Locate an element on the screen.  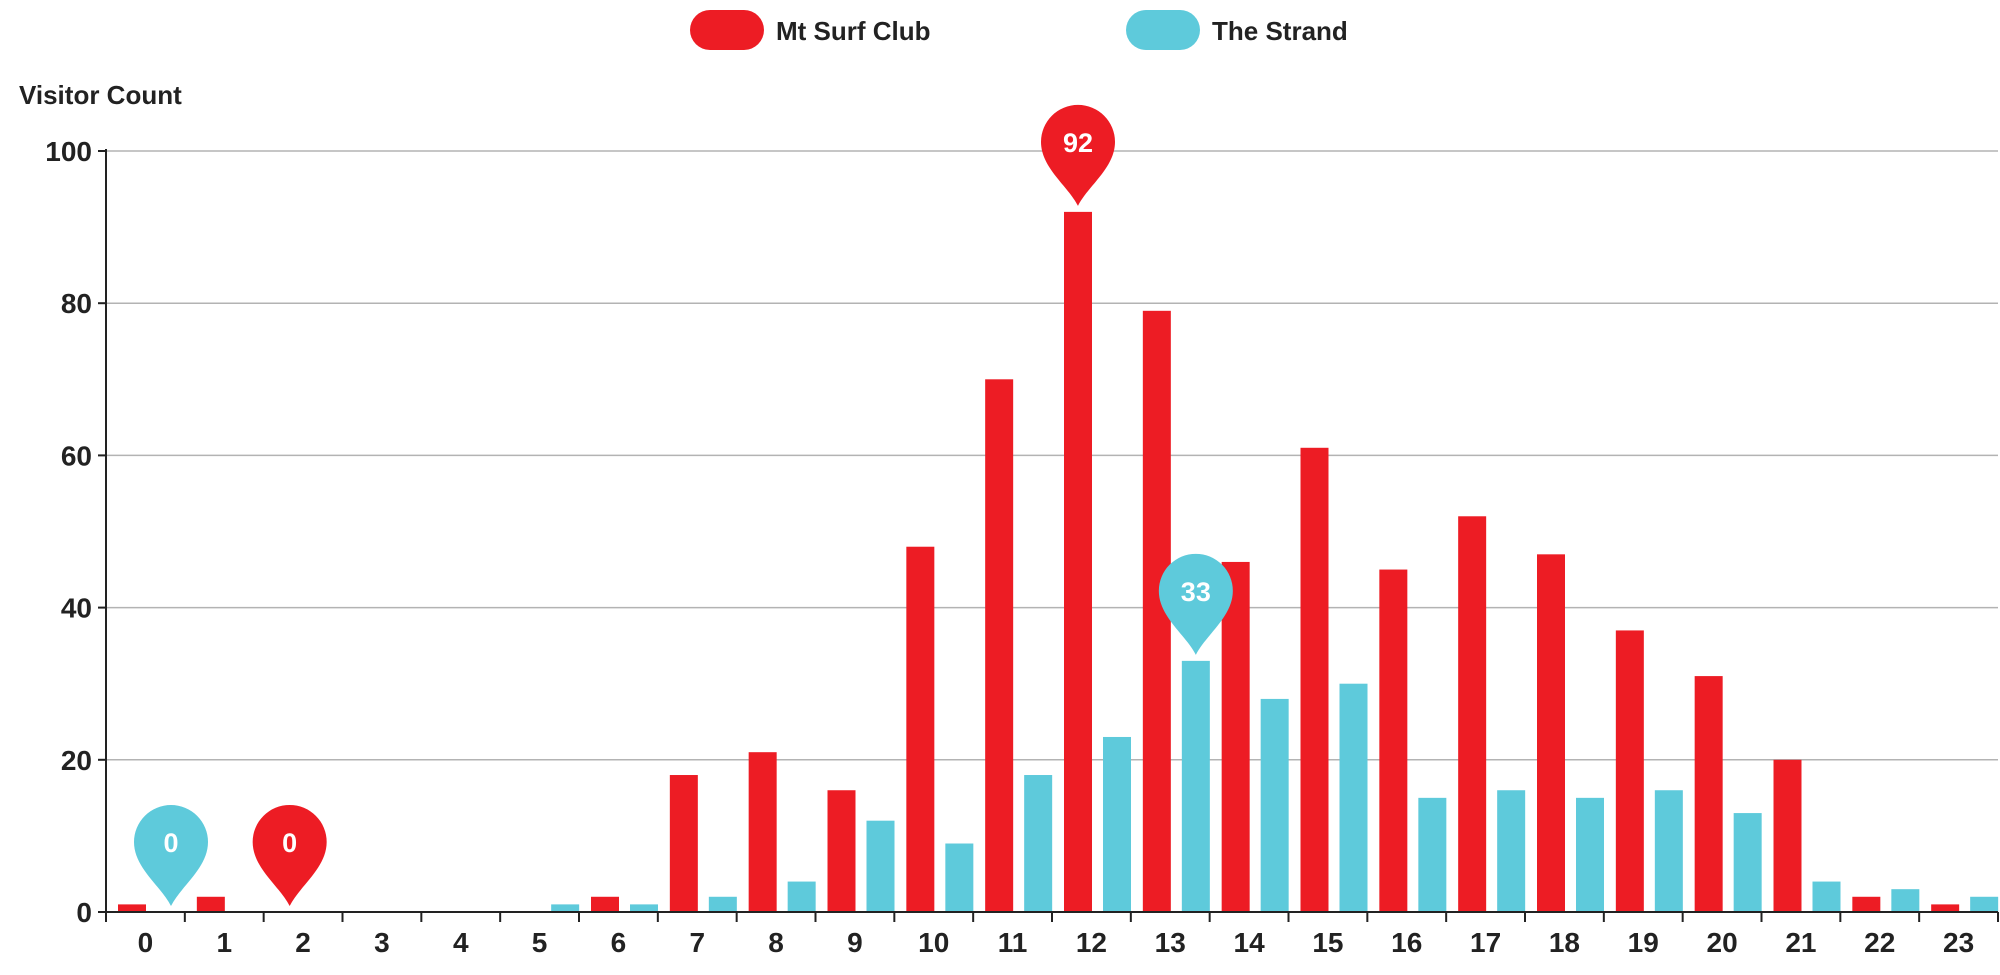
x-tick-label: 23 is located at coordinates (1958, 942).